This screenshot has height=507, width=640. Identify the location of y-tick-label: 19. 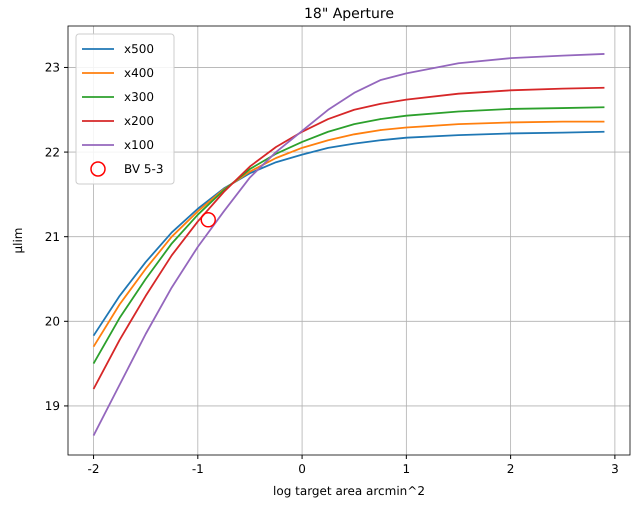
(52, 406).